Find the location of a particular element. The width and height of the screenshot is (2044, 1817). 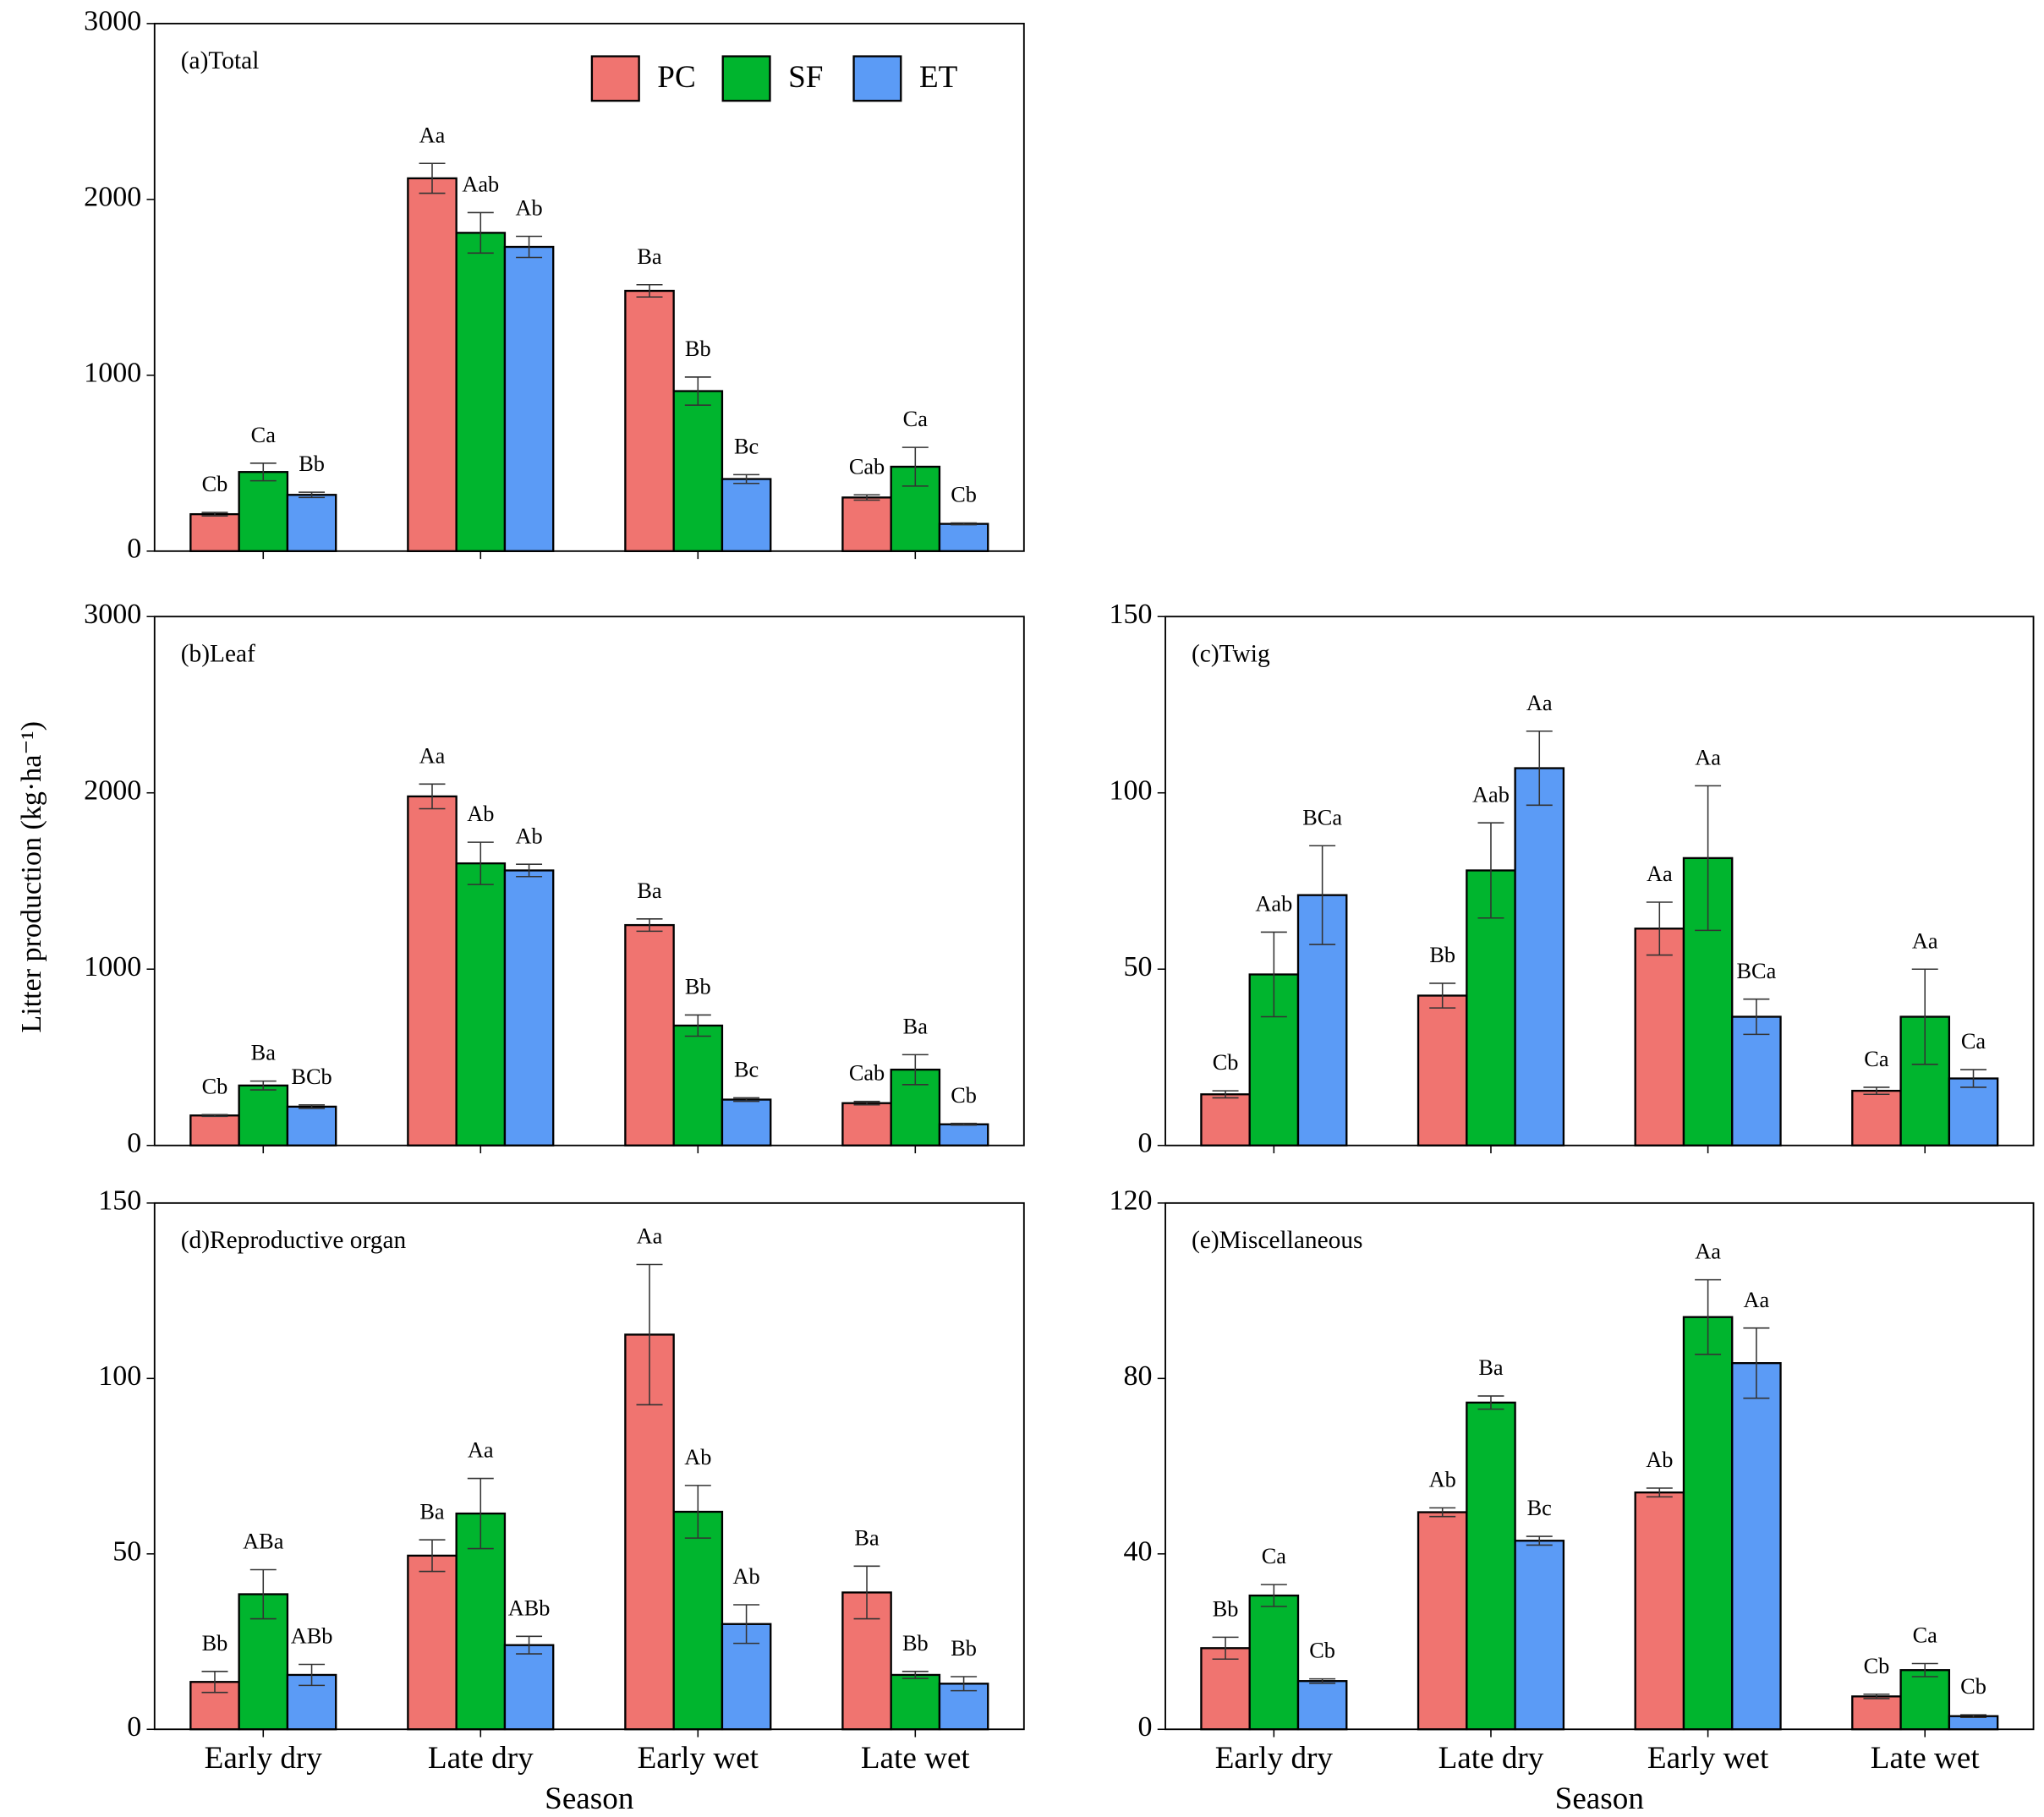

y-tick-label: 120 is located at coordinates (1130, 1201).